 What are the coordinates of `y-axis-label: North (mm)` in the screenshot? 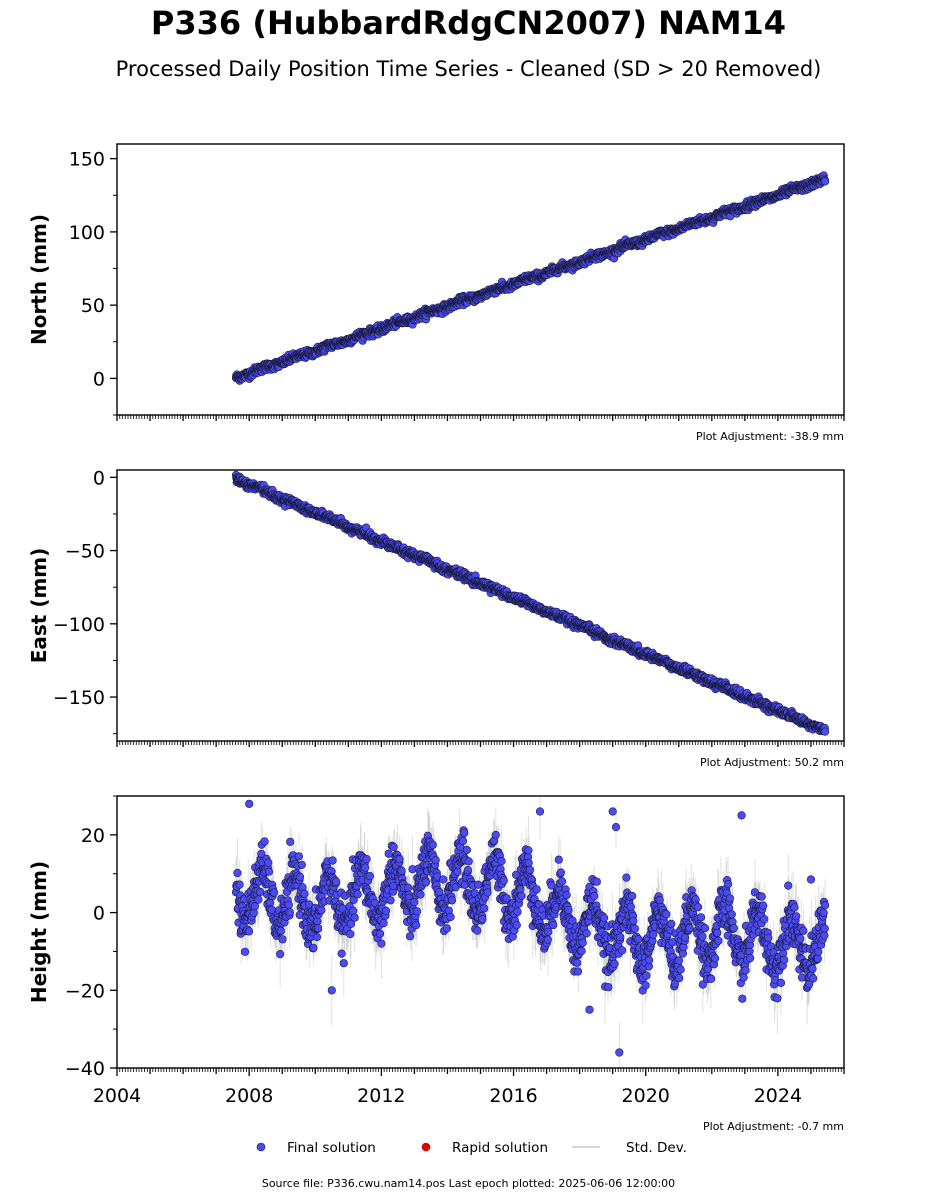 It's located at (39, 279).